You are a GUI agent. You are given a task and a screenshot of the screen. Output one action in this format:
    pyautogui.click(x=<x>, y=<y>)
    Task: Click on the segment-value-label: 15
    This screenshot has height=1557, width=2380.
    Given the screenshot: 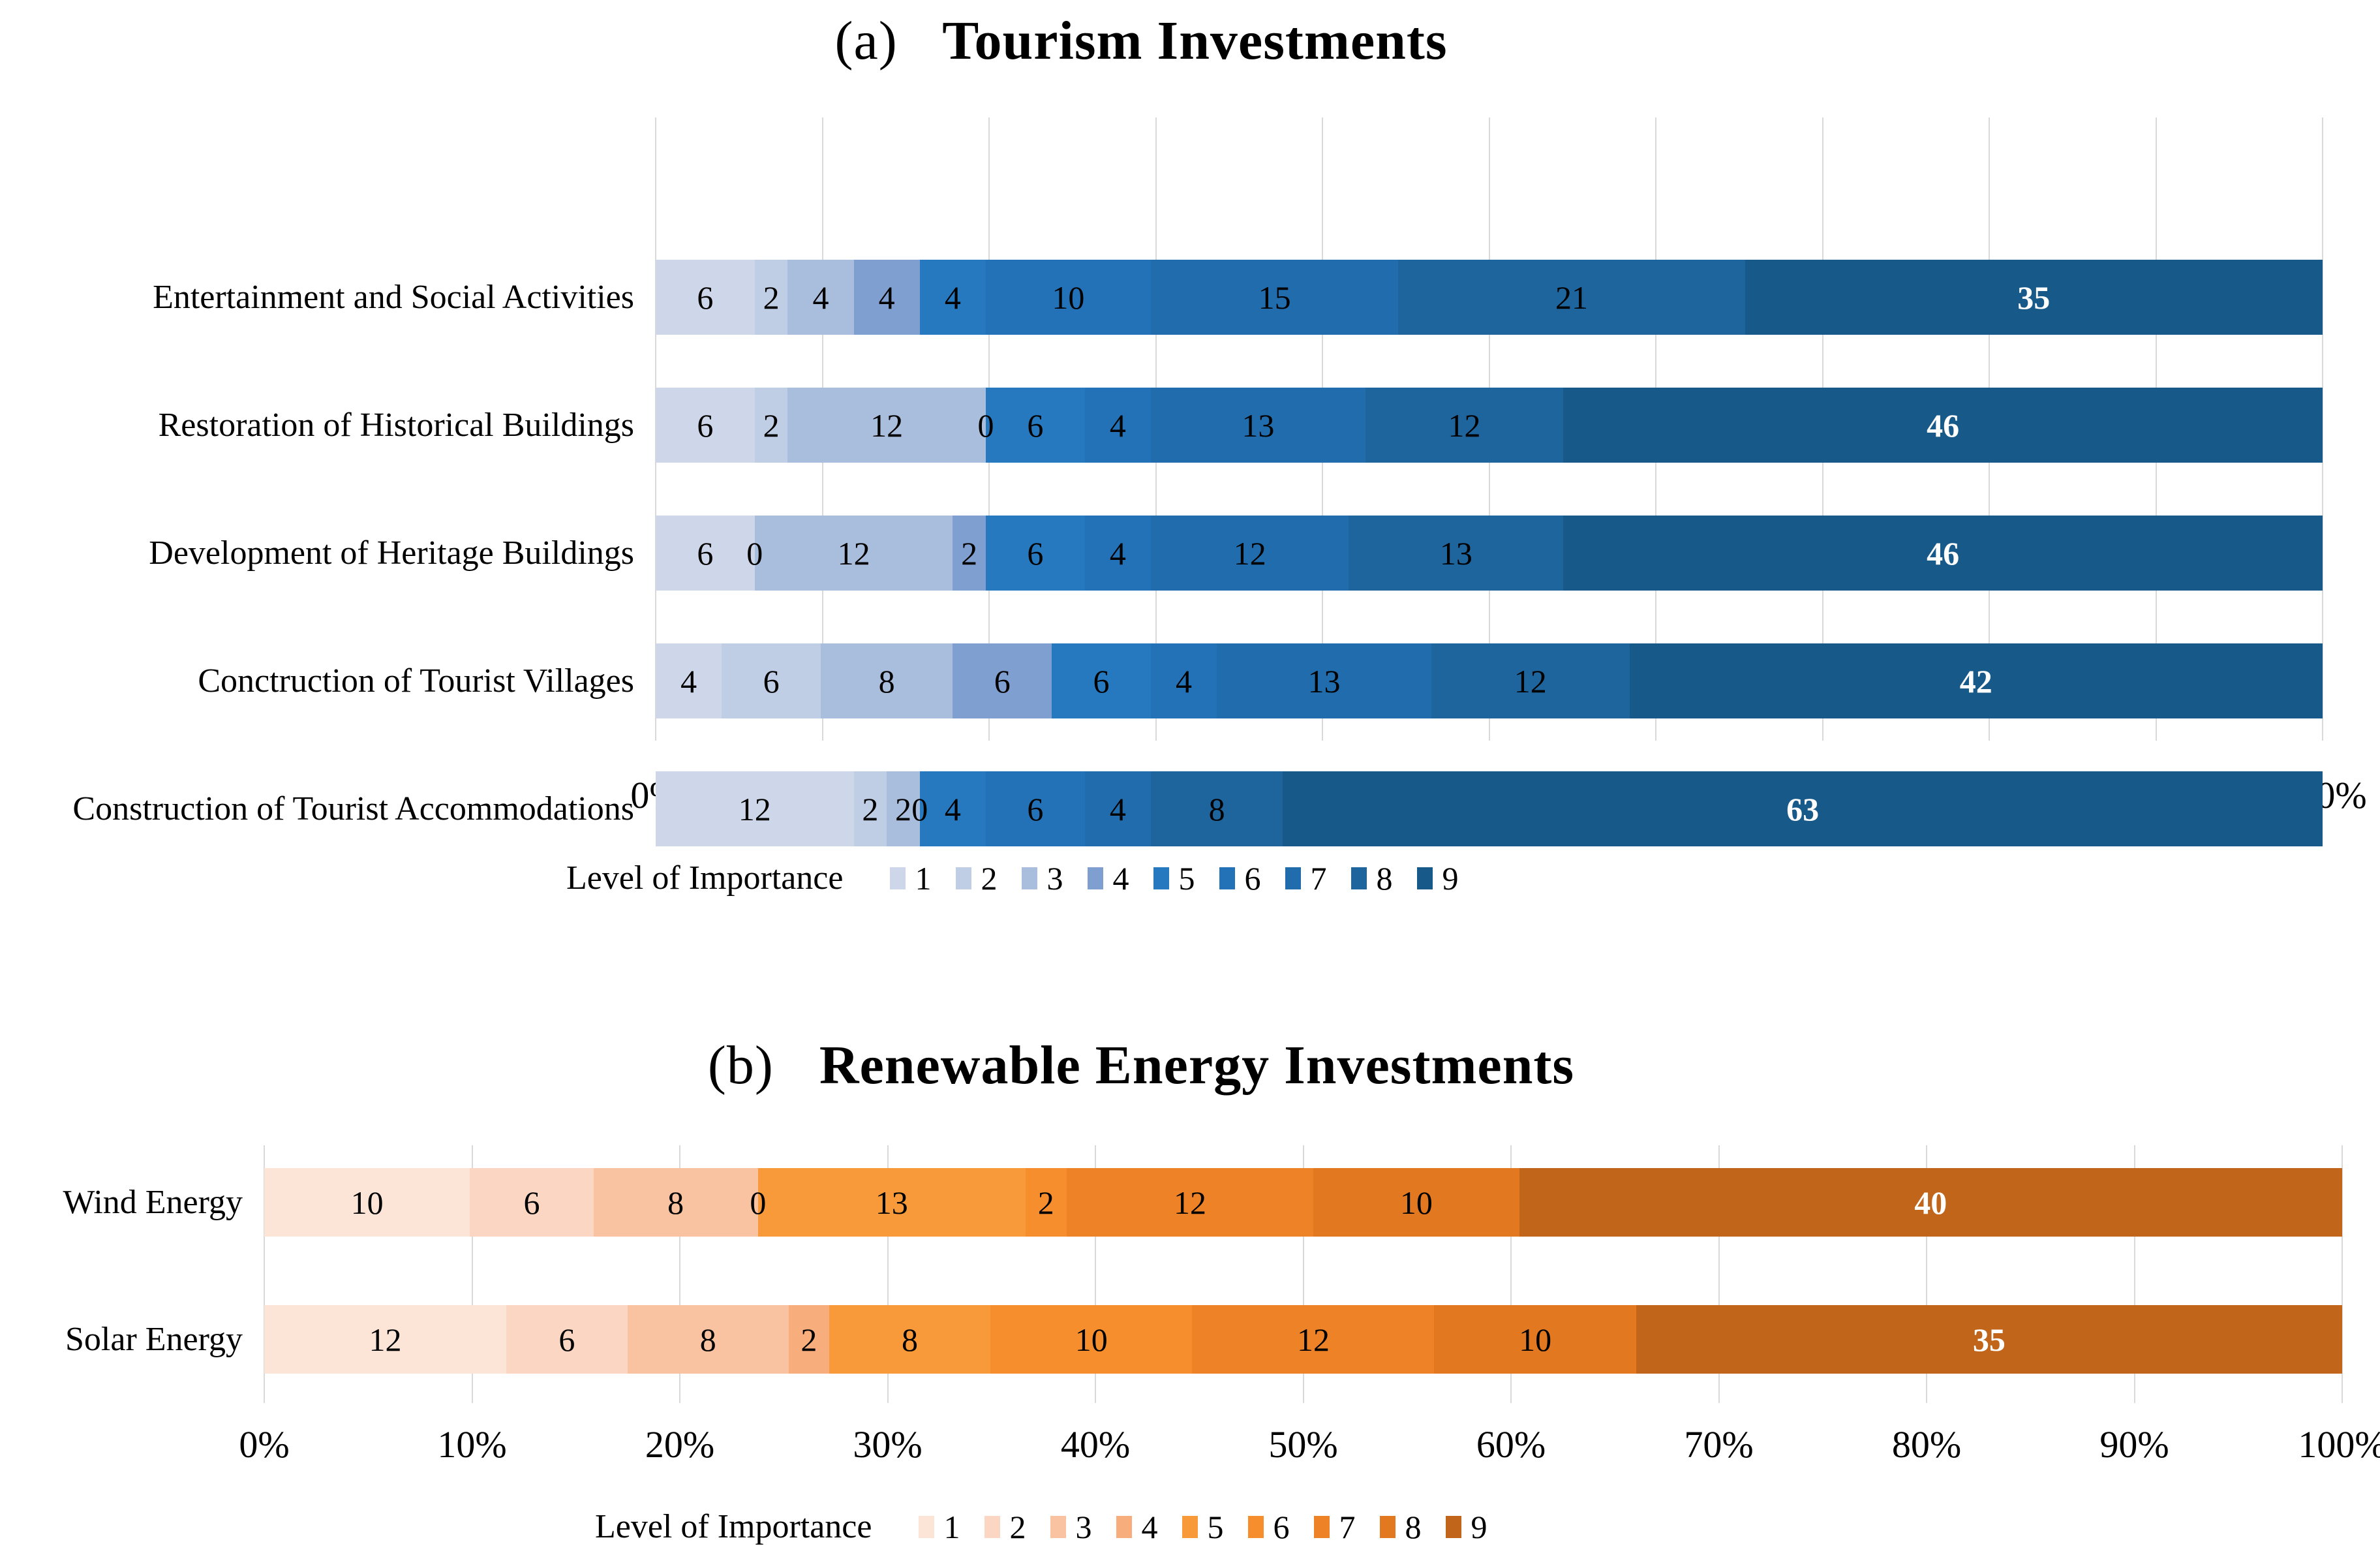 What is the action you would take?
    pyautogui.click(x=1274, y=297)
    